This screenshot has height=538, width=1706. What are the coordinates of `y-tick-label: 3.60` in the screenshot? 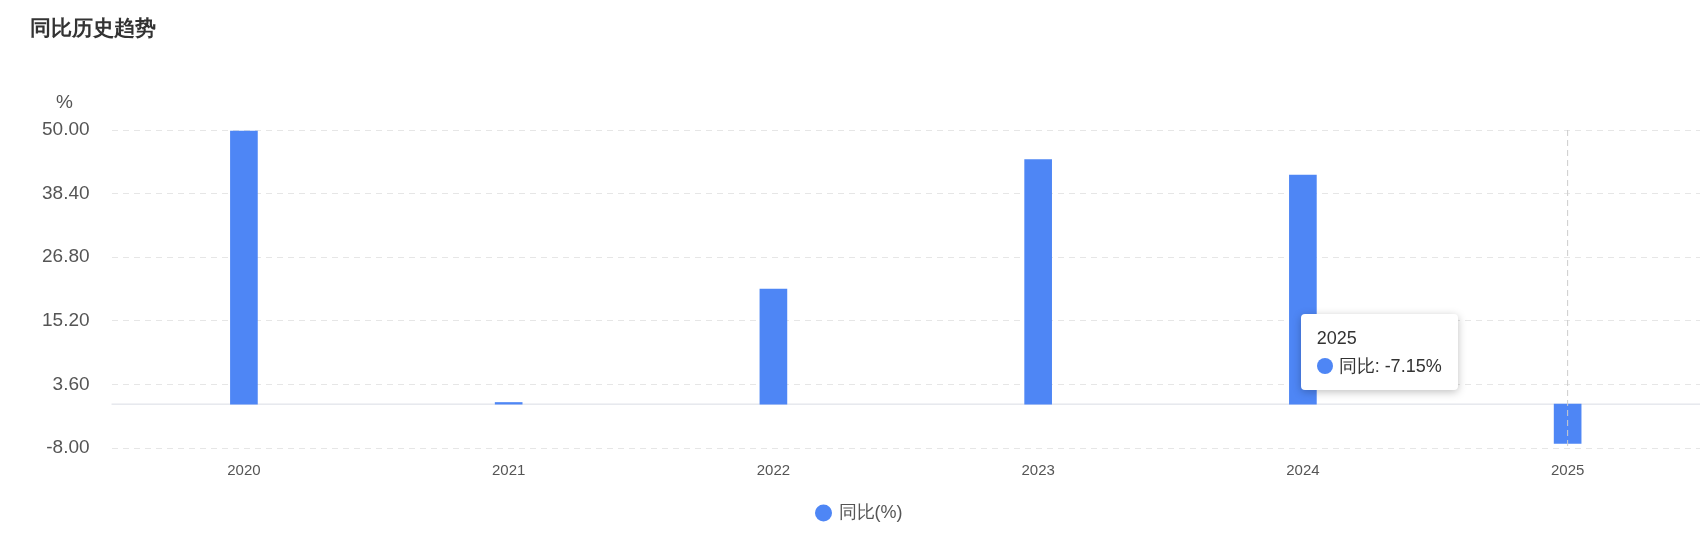 It's located at (71, 383).